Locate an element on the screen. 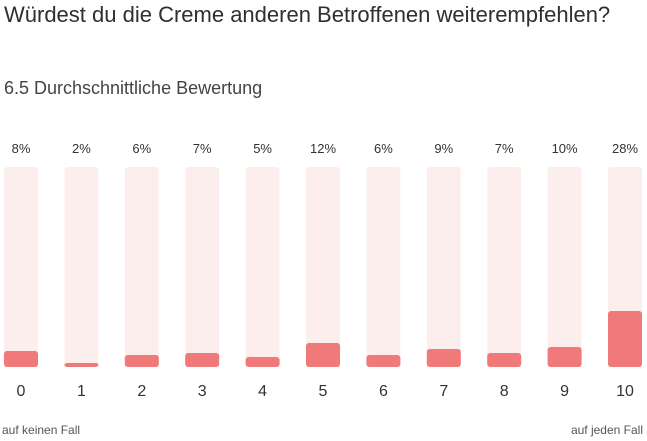 The image size is (647, 441). scale-low-label: auf keinen Fall is located at coordinates (41, 430).